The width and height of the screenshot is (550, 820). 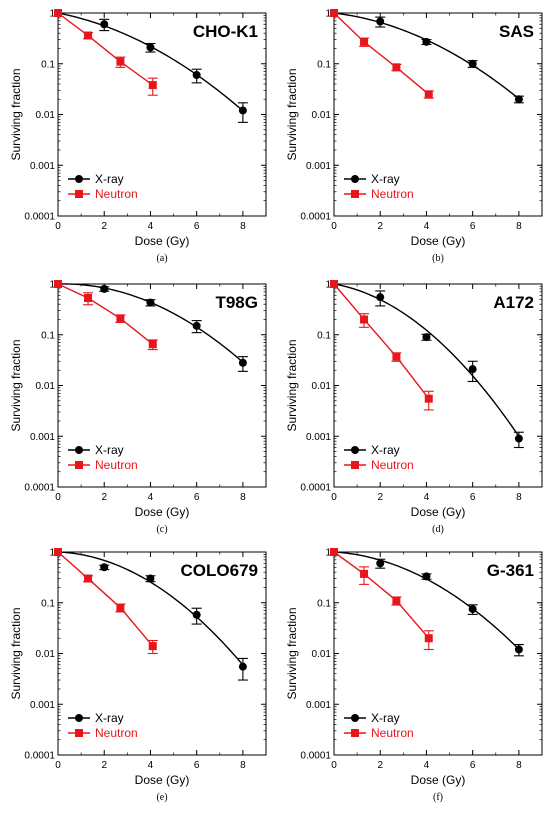 I want to click on panel-caption: (a), so click(x=161, y=258).